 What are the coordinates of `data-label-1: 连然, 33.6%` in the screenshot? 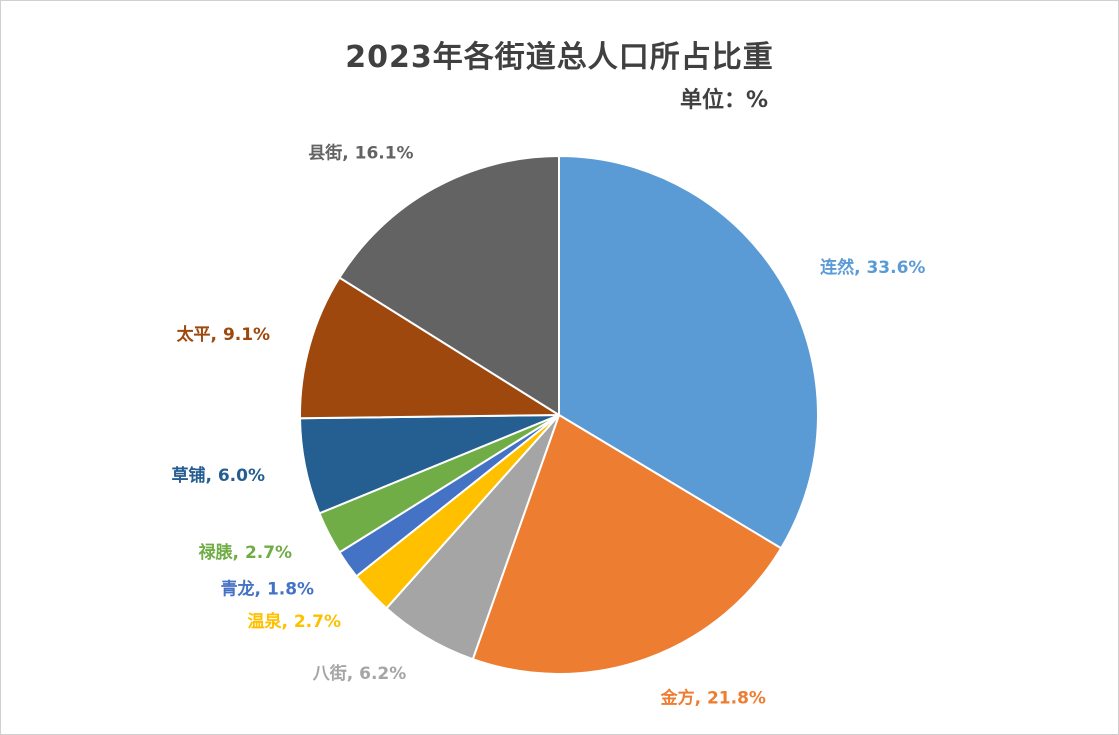 It's located at (872, 267).